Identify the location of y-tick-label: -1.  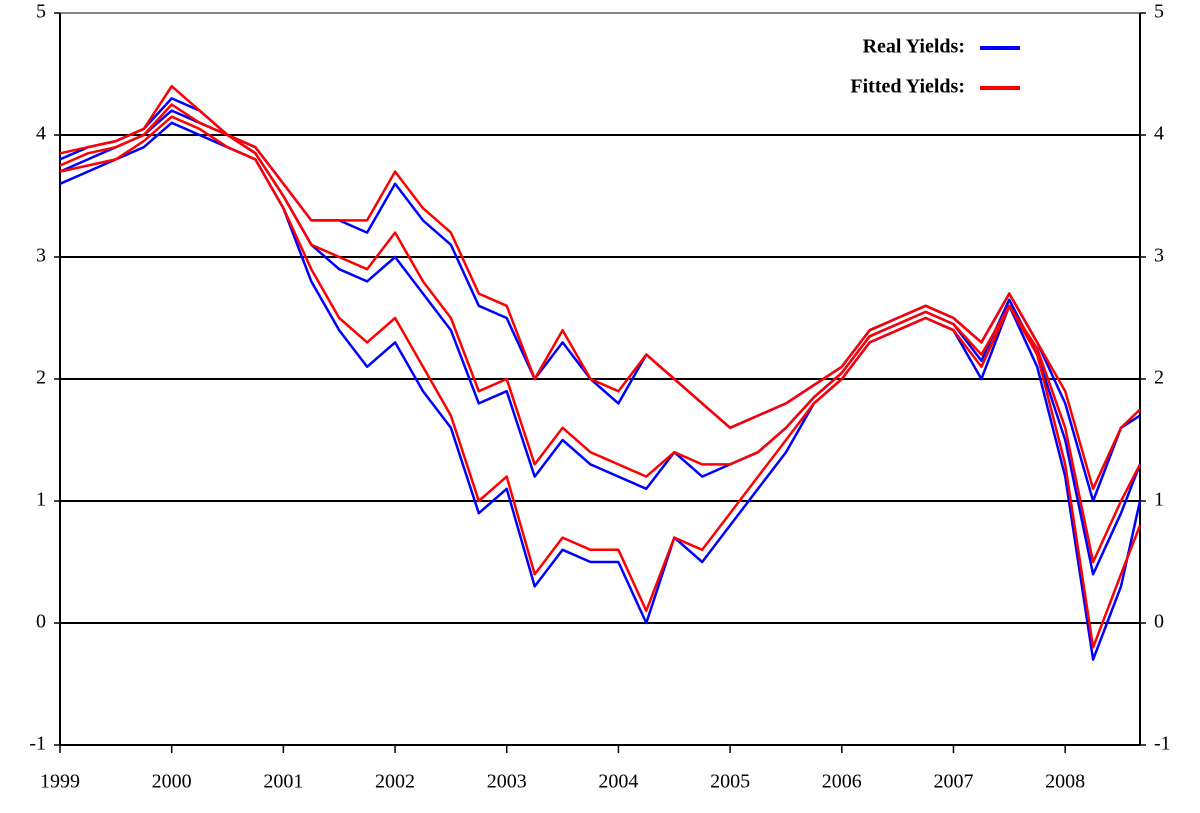
(37, 744).